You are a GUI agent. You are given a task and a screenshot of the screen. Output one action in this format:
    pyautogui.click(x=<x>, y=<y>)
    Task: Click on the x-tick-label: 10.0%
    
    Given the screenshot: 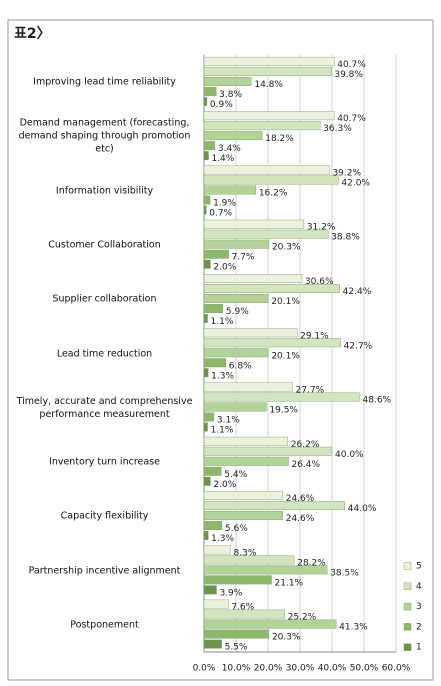 What is the action you would take?
    pyautogui.click(x=236, y=669)
    